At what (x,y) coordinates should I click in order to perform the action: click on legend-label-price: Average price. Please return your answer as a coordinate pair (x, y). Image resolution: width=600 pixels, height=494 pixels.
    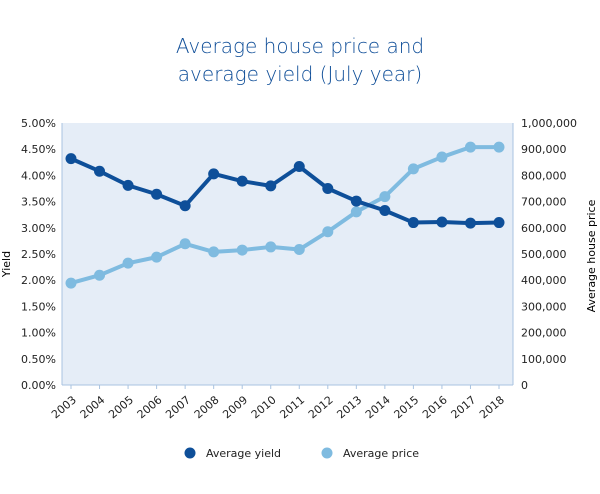
    Looking at the image, I should click on (381, 453).